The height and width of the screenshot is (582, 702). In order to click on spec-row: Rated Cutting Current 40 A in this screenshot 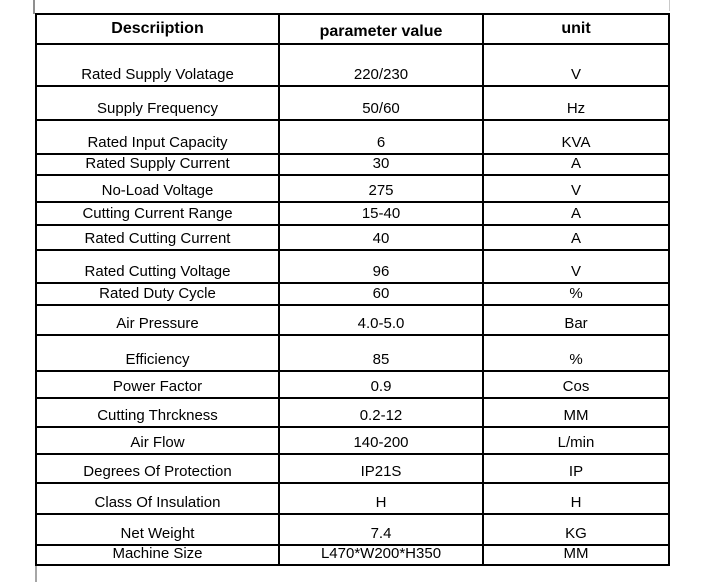, I will do `click(352, 237)`.